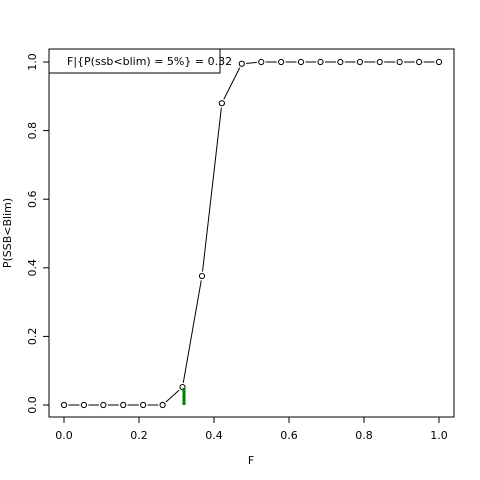 This screenshot has width=480, height=480. Describe the element at coordinates (32, 268) in the screenshot. I see `y-tick-label: 0.4` at that location.